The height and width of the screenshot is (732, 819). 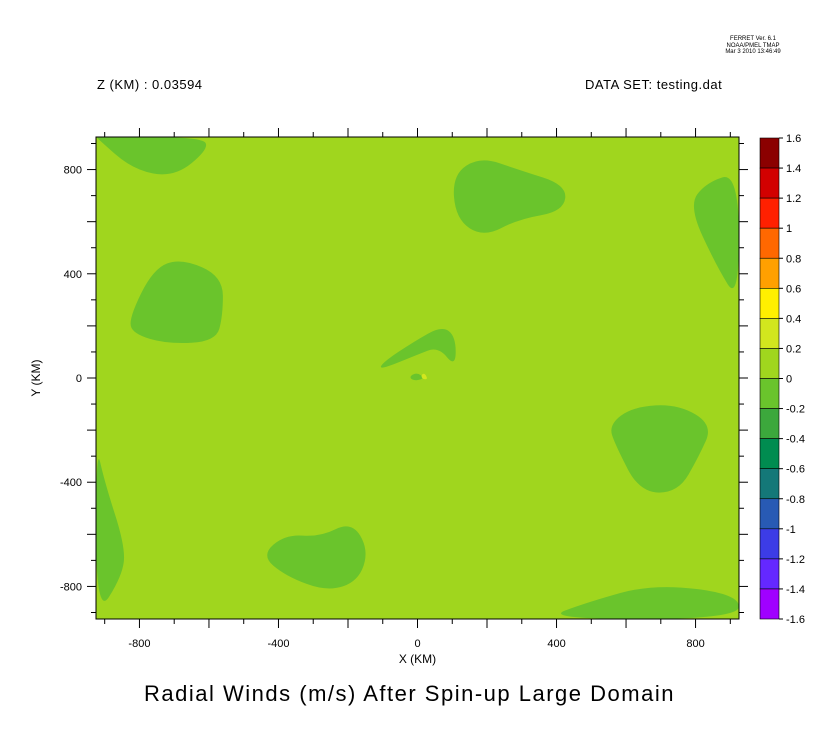 I want to click on x-tick-label: -800, so click(x=139, y=644).